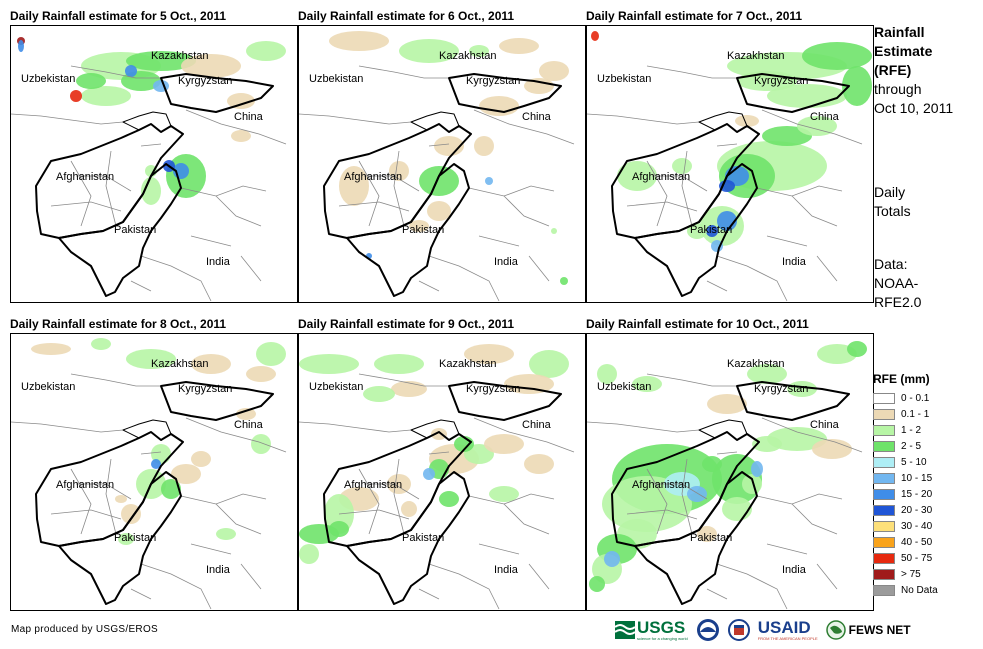  I want to click on legend-label: 2 - 5, so click(911, 446).